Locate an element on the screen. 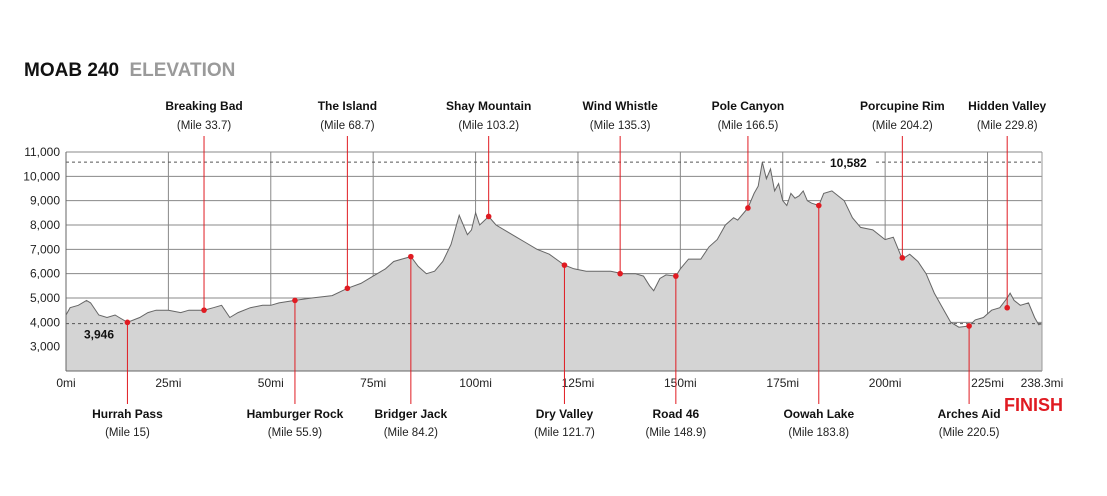 The image size is (1107, 496). chart-title: MOAB 240 ELEVATION is located at coordinates (129, 70).